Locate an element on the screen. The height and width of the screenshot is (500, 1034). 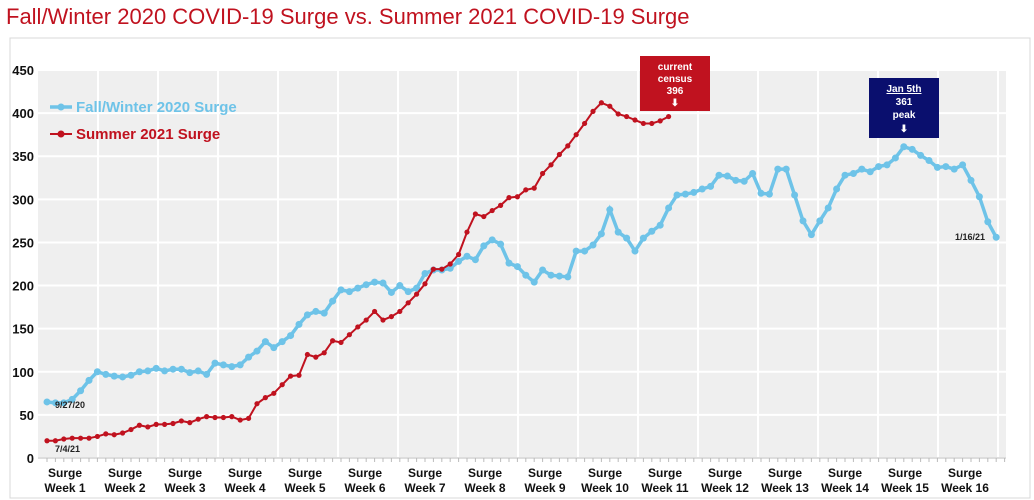
x-tick-label: Week 10 is located at coordinates (605, 488).